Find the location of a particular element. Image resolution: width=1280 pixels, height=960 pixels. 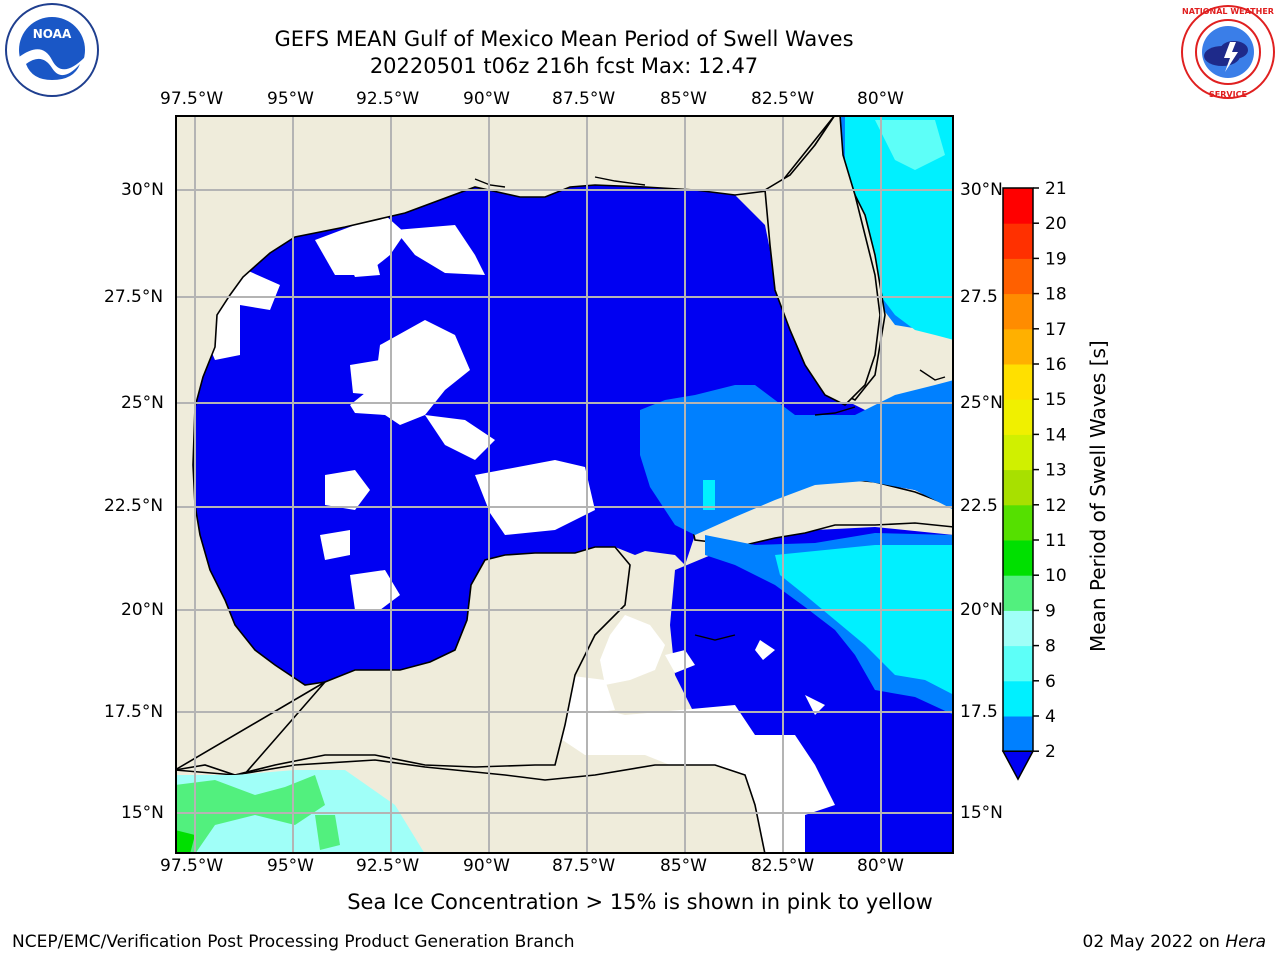

colorbar-tick-label: 13 is located at coordinates (1056, 471).